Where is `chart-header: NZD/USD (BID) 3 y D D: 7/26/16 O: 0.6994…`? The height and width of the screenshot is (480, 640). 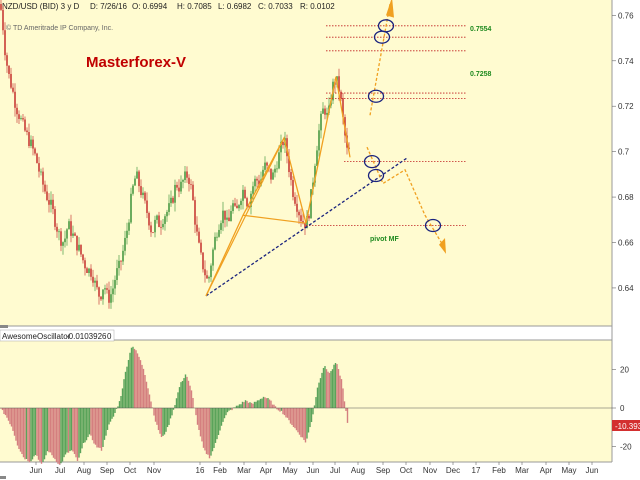 chart-header: NZD/USD (BID) 3 y D D: 7/26/16 O: 0.6994… is located at coordinates (168, 6).